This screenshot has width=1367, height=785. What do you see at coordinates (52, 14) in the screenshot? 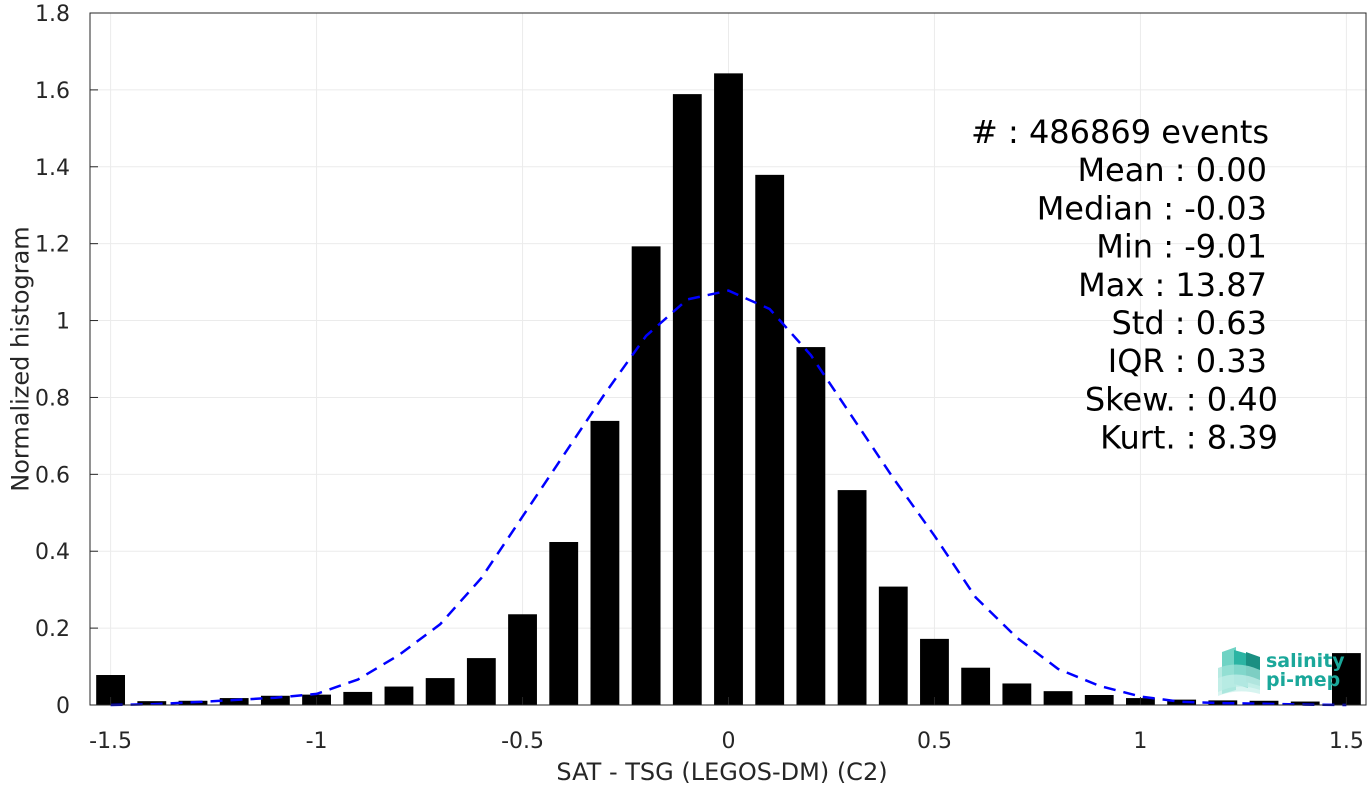
I see `y-tick-label: 1.8` at bounding box center [52, 14].